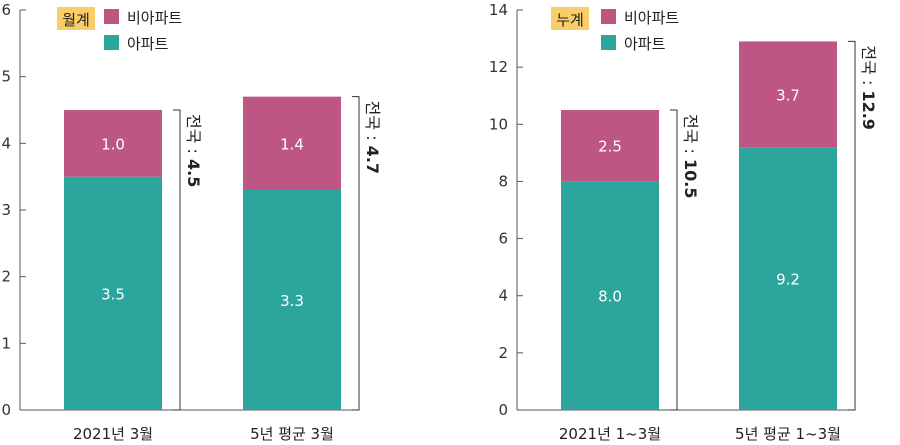  I want to click on data-label-apartment: 3.3, so click(292, 301).